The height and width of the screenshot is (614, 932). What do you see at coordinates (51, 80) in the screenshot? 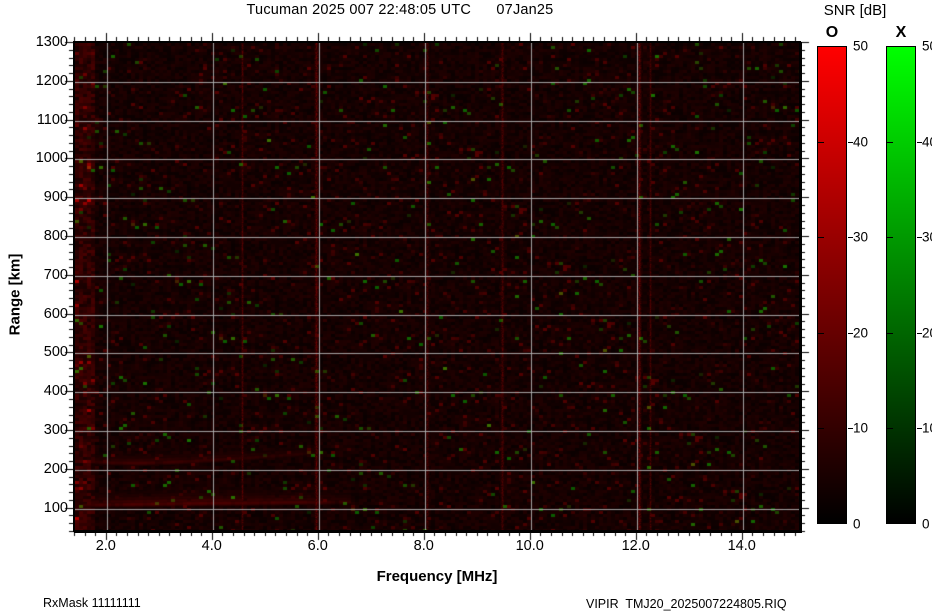
I see `y-tick-label: 1200` at bounding box center [51, 80].